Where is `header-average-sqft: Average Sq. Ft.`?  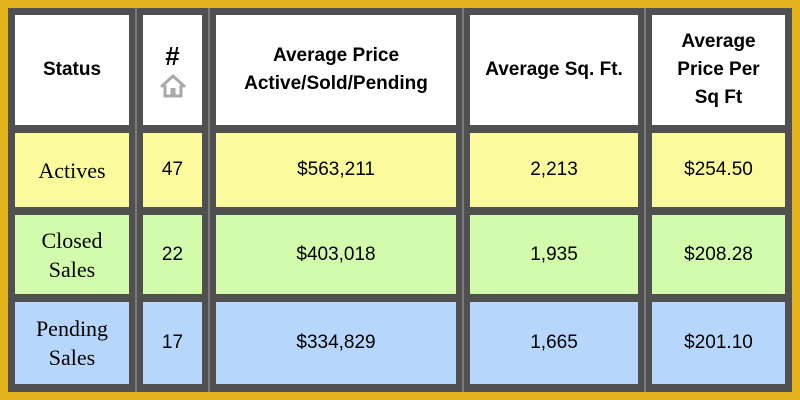 header-average-sqft: Average Sq. Ft. is located at coordinates (554, 70).